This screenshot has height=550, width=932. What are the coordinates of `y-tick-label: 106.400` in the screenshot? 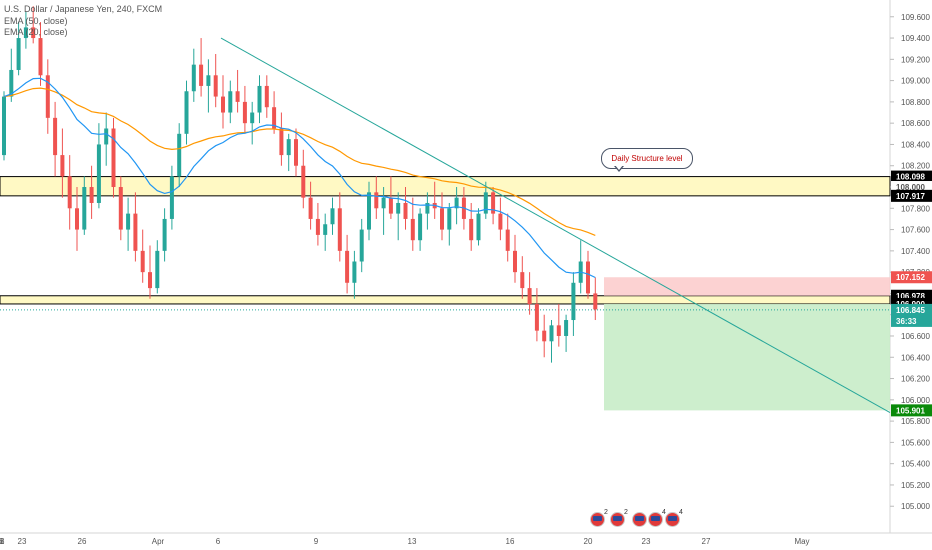 It's located at (915, 357).